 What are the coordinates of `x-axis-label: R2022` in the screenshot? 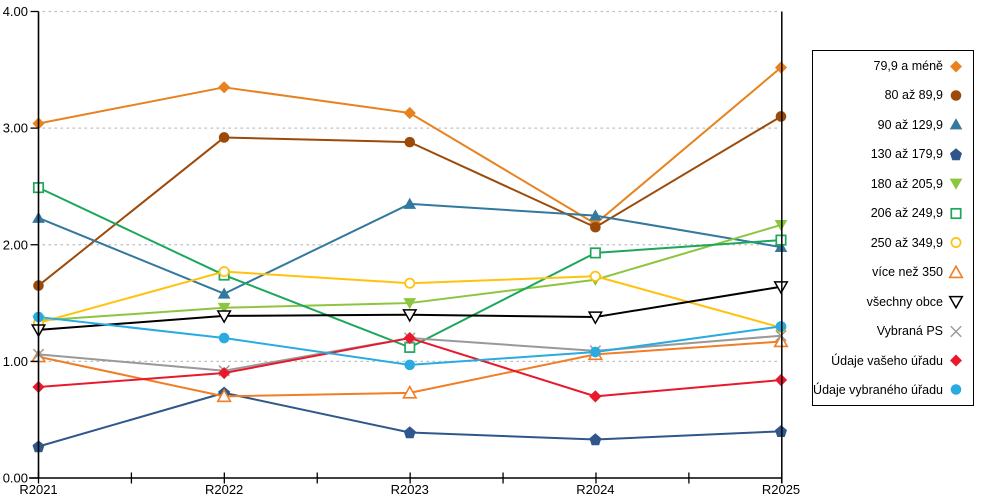 It's located at (224, 489).